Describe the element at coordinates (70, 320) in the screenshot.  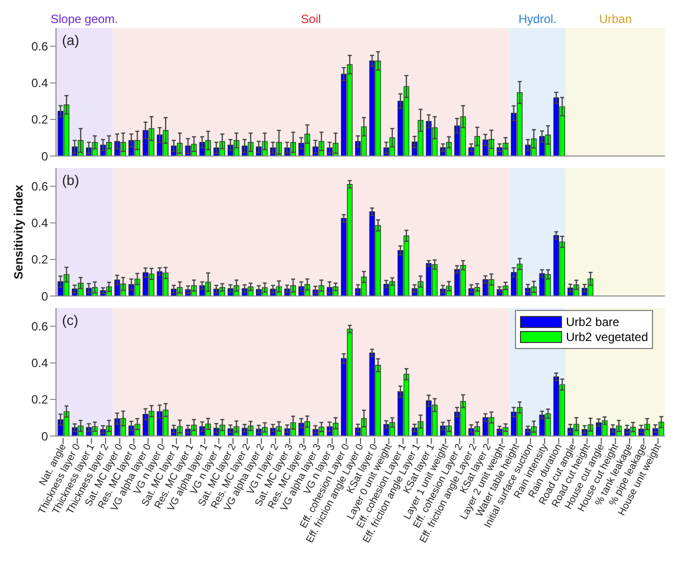
I see `chart-title: (c)` at that location.